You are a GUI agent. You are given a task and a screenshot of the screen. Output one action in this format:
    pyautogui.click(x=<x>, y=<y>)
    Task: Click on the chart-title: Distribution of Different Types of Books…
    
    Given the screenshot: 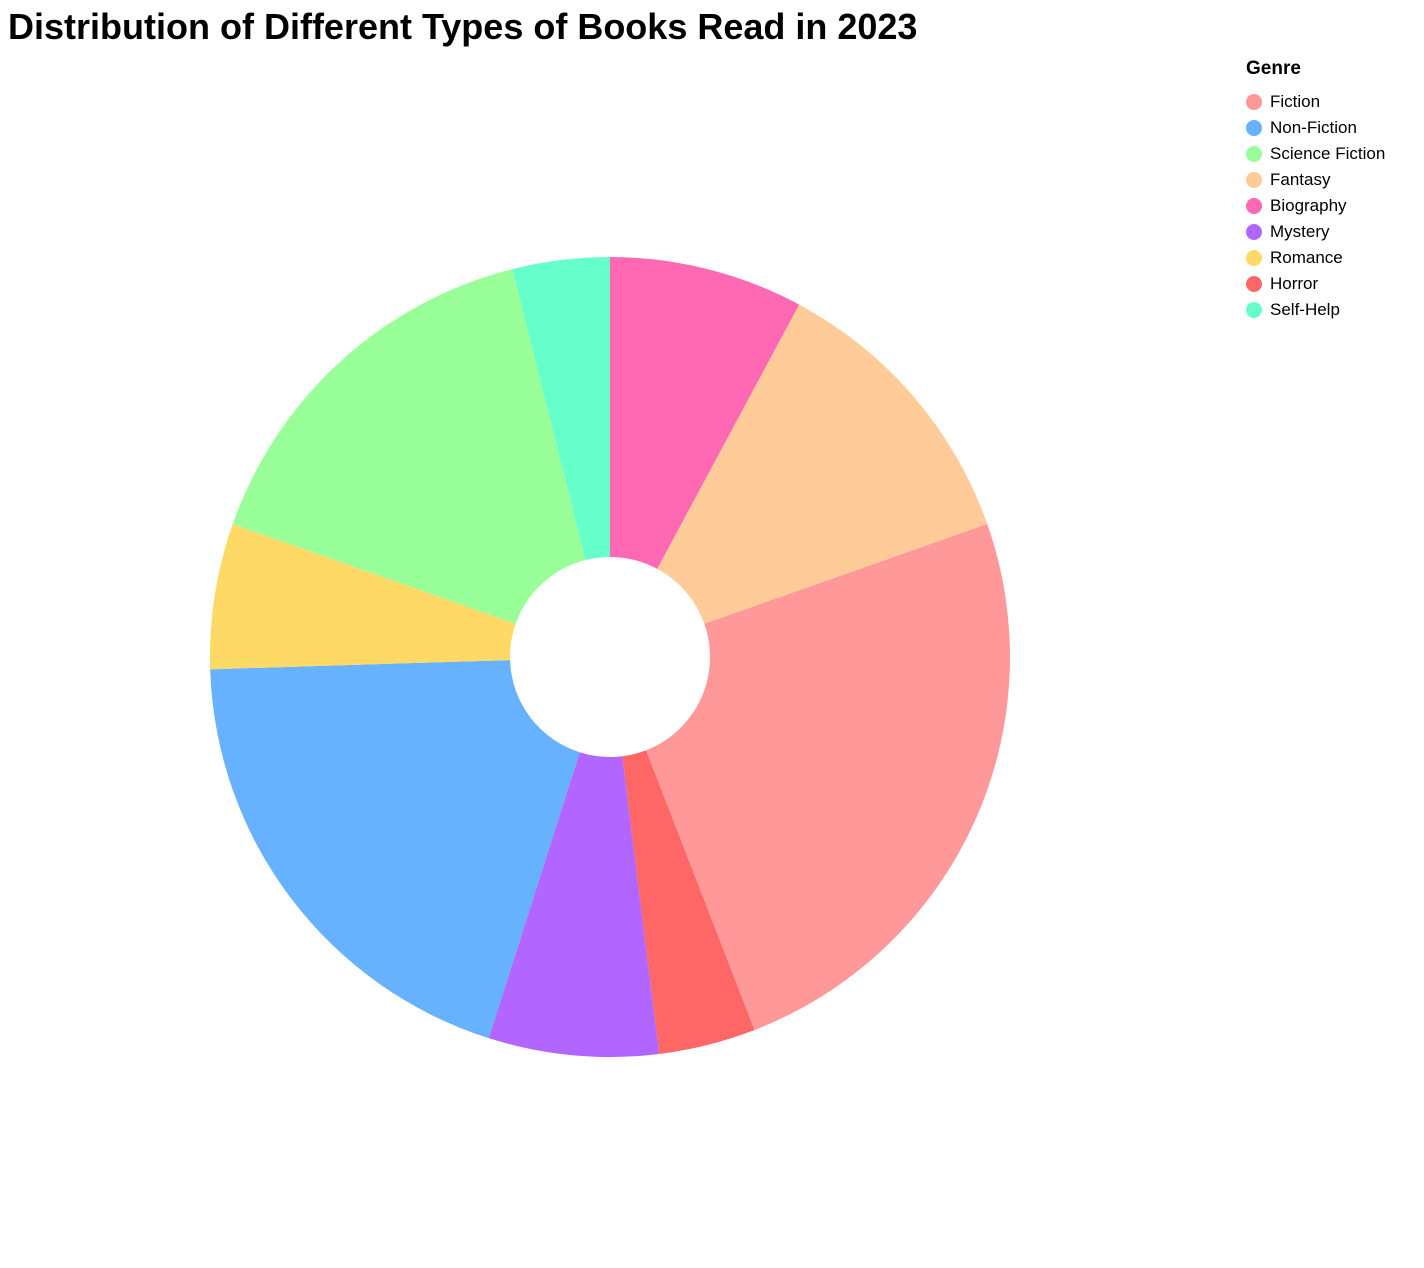 What is the action you would take?
    pyautogui.click(x=463, y=26)
    